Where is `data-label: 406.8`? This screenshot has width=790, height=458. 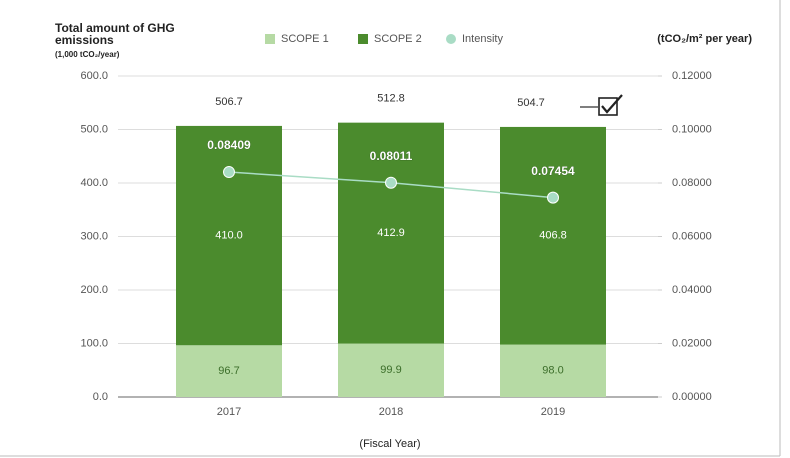
data-label: 406.8 is located at coordinates (553, 236).